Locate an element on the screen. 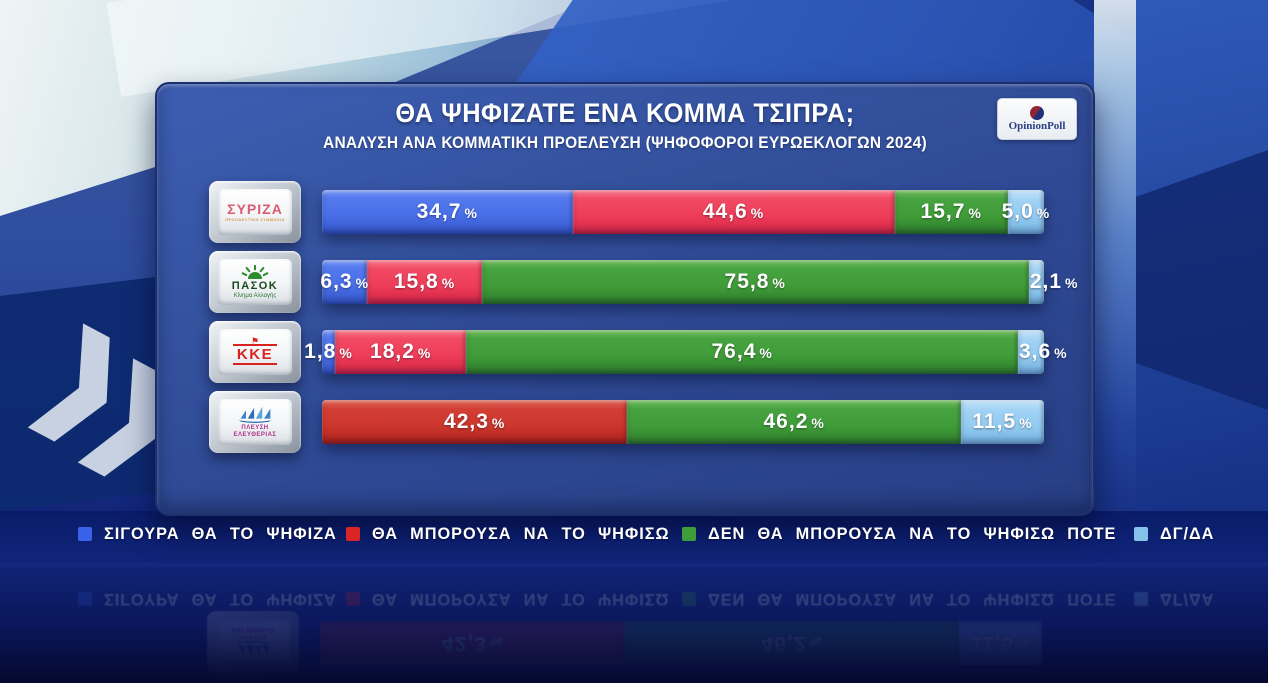 Image resolution: width=1268 pixels, height=683 pixels. bar-segment-could: 42,3% is located at coordinates (475, 422).